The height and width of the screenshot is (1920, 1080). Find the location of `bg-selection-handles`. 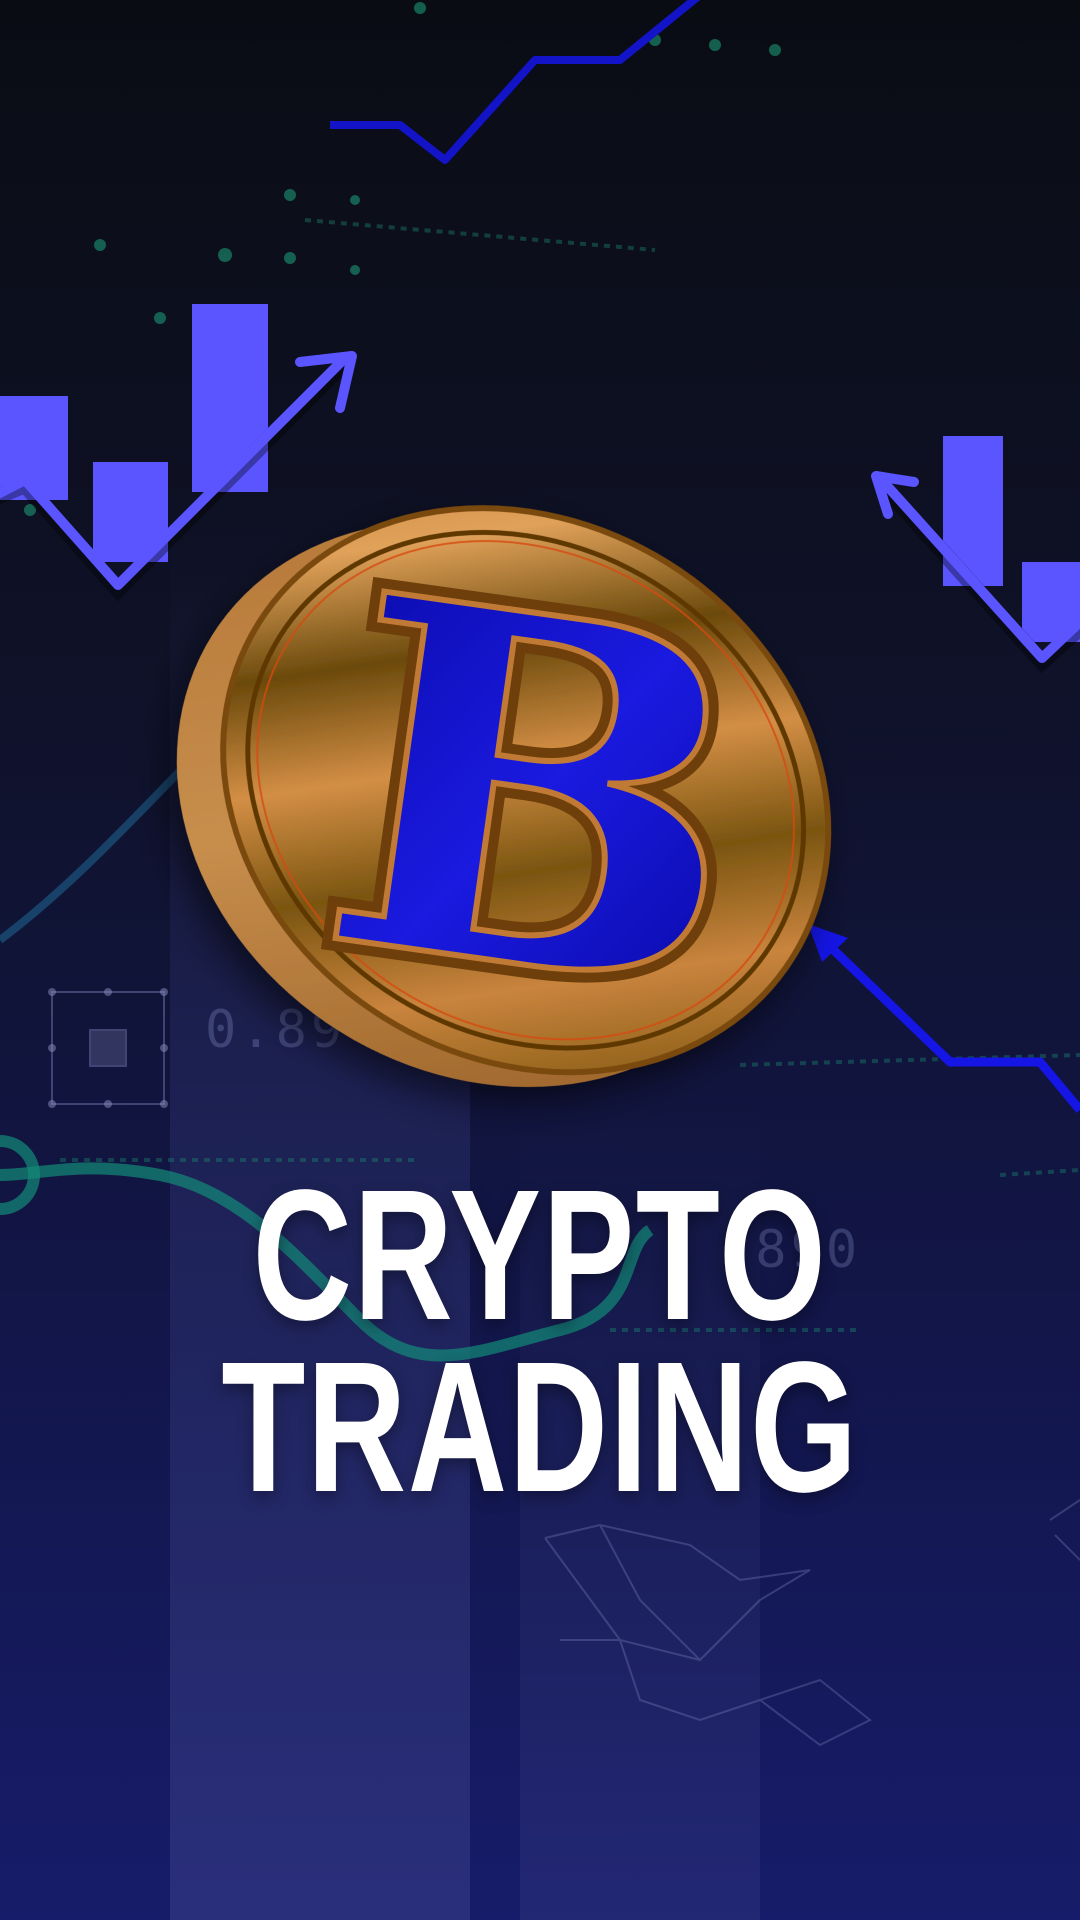

bg-selection-handles is located at coordinates (108, 1048).